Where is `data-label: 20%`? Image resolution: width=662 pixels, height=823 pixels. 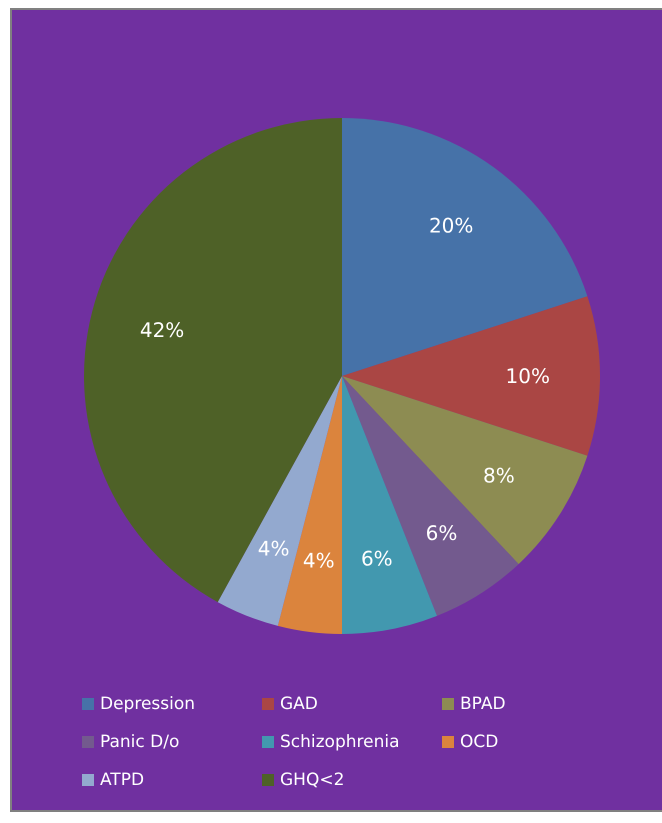 data-label: 20% is located at coordinates (451, 226).